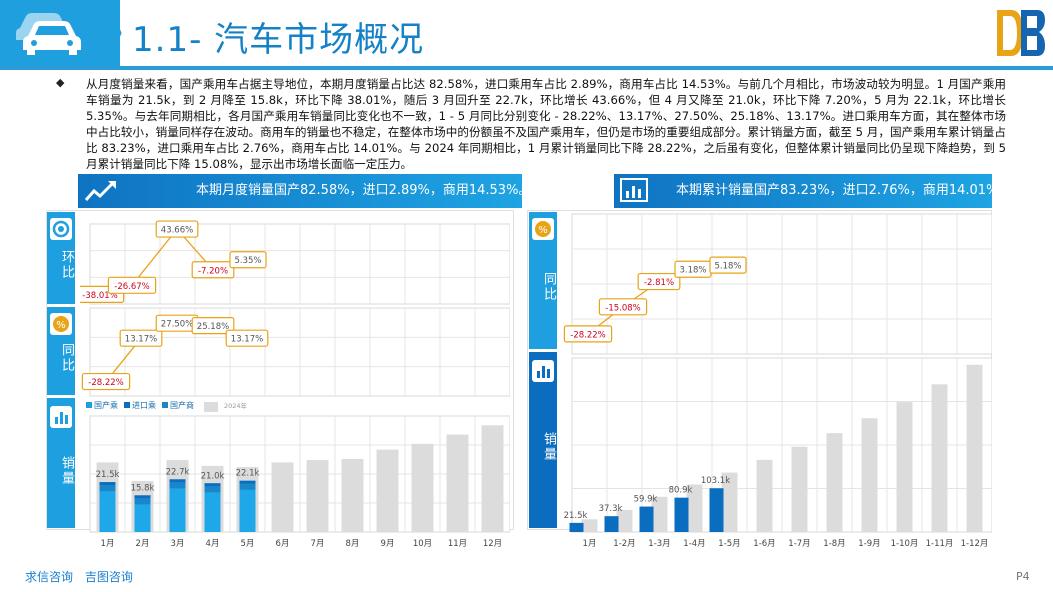  Describe the element at coordinates (143, 544) in the screenshot. I see `sales-x-tick: 2月` at that location.